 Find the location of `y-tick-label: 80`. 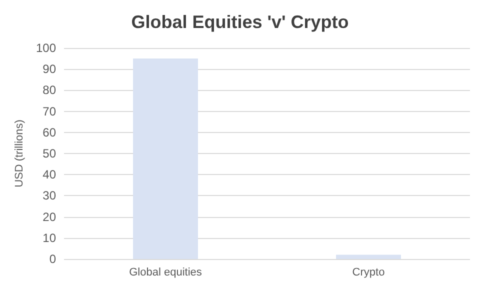

y-tick-label: 80 is located at coordinates (49, 90).